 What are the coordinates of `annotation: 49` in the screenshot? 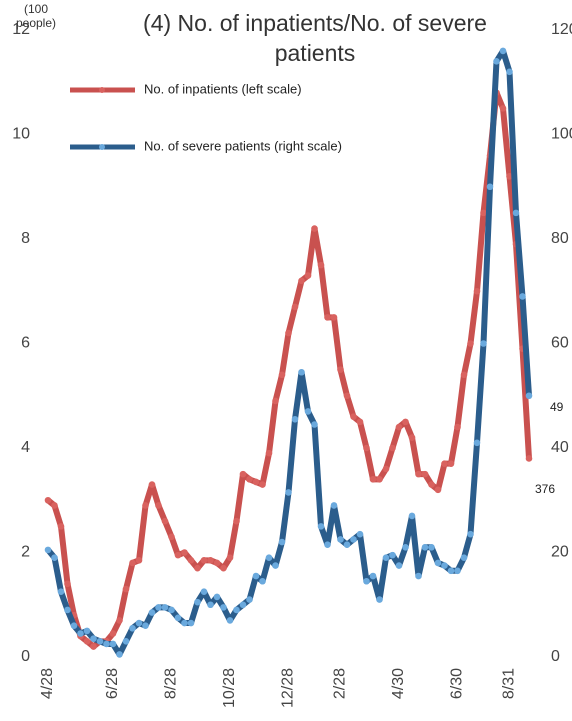 It's located at (557, 407).